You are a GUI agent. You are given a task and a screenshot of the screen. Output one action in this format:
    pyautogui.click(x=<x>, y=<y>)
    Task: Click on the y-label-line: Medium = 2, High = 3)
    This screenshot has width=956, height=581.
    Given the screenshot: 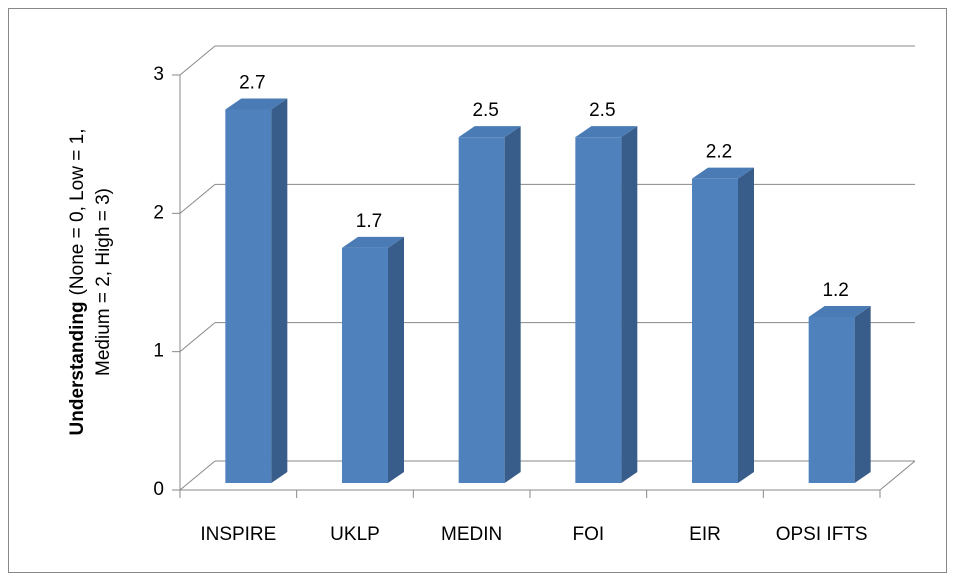 What is the action you would take?
    pyautogui.click(x=103, y=282)
    